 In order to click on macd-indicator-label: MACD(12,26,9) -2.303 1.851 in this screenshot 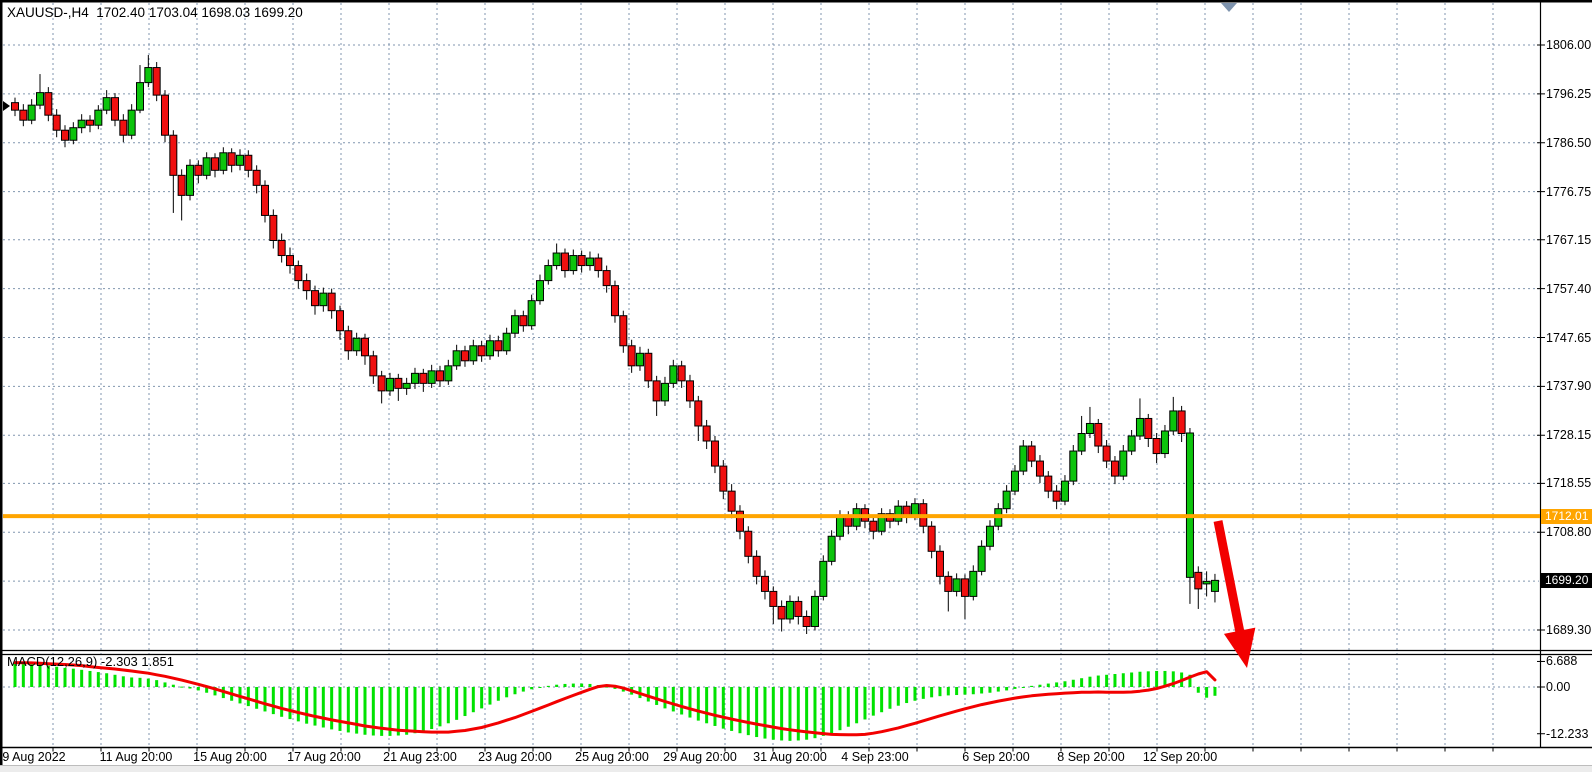, I will do `click(90, 661)`.